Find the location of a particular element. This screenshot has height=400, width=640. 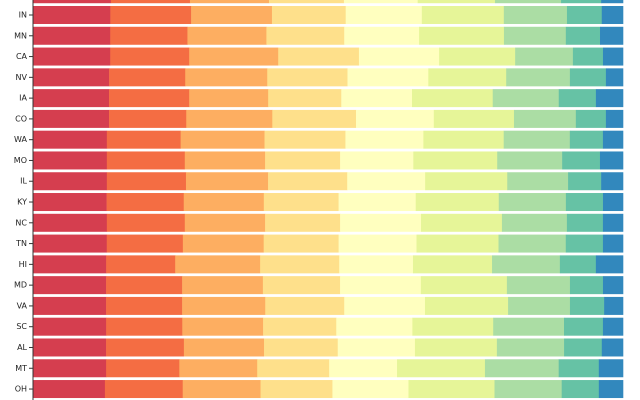

y-tick-label-mn: MN is located at coordinates (20, 35).